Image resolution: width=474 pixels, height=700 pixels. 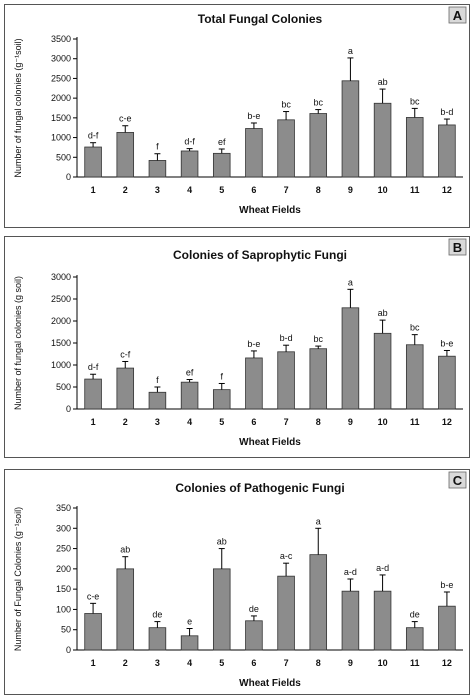 I want to click on y-tick-label: 150, so click(x=63, y=589).